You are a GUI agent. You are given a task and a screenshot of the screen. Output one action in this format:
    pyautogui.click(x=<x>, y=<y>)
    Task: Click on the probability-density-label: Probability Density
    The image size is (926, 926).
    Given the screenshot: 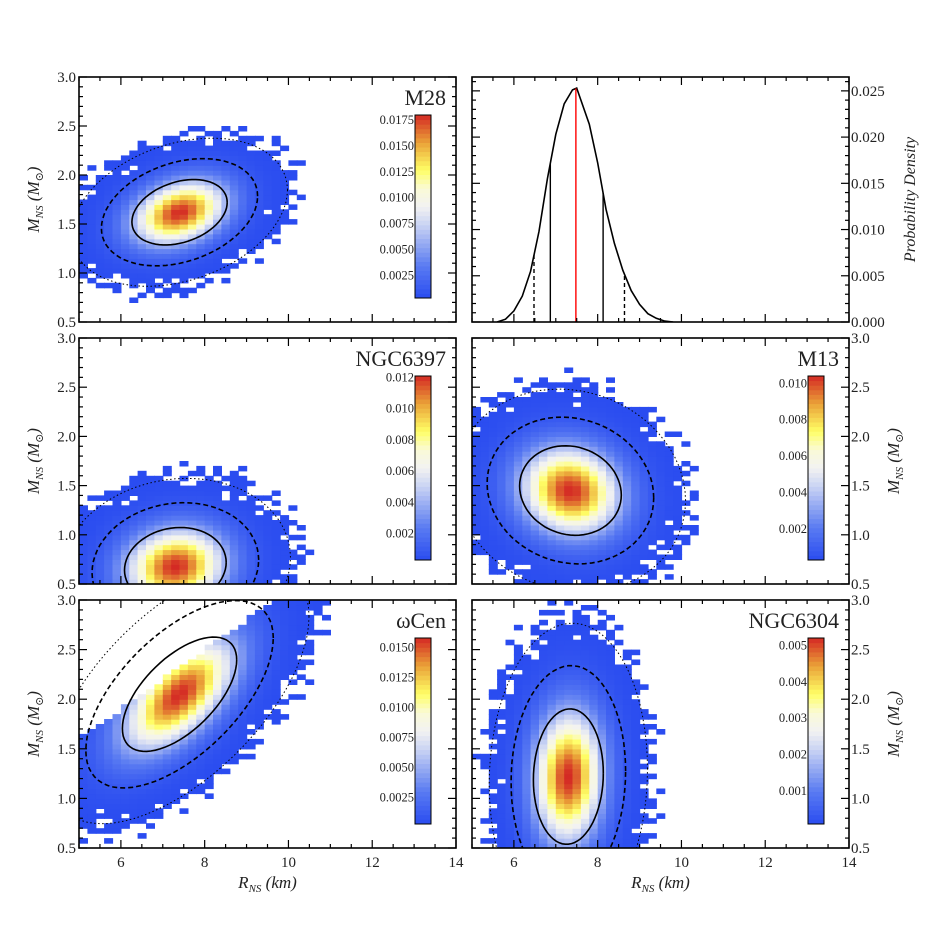 What is the action you would take?
    pyautogui.click(x=910, y=199)
    